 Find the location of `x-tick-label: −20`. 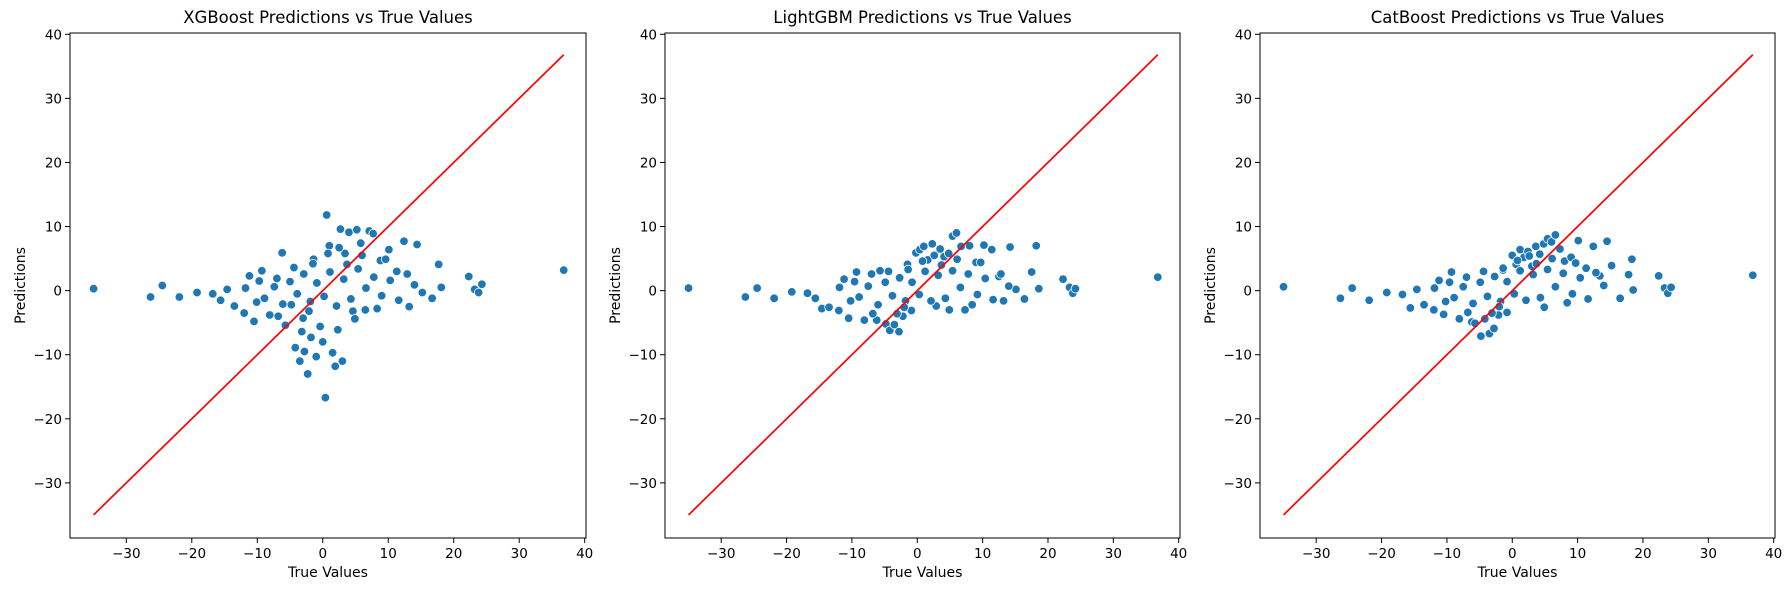

x-tick-label: −20 is located at coordinates (192, 554).